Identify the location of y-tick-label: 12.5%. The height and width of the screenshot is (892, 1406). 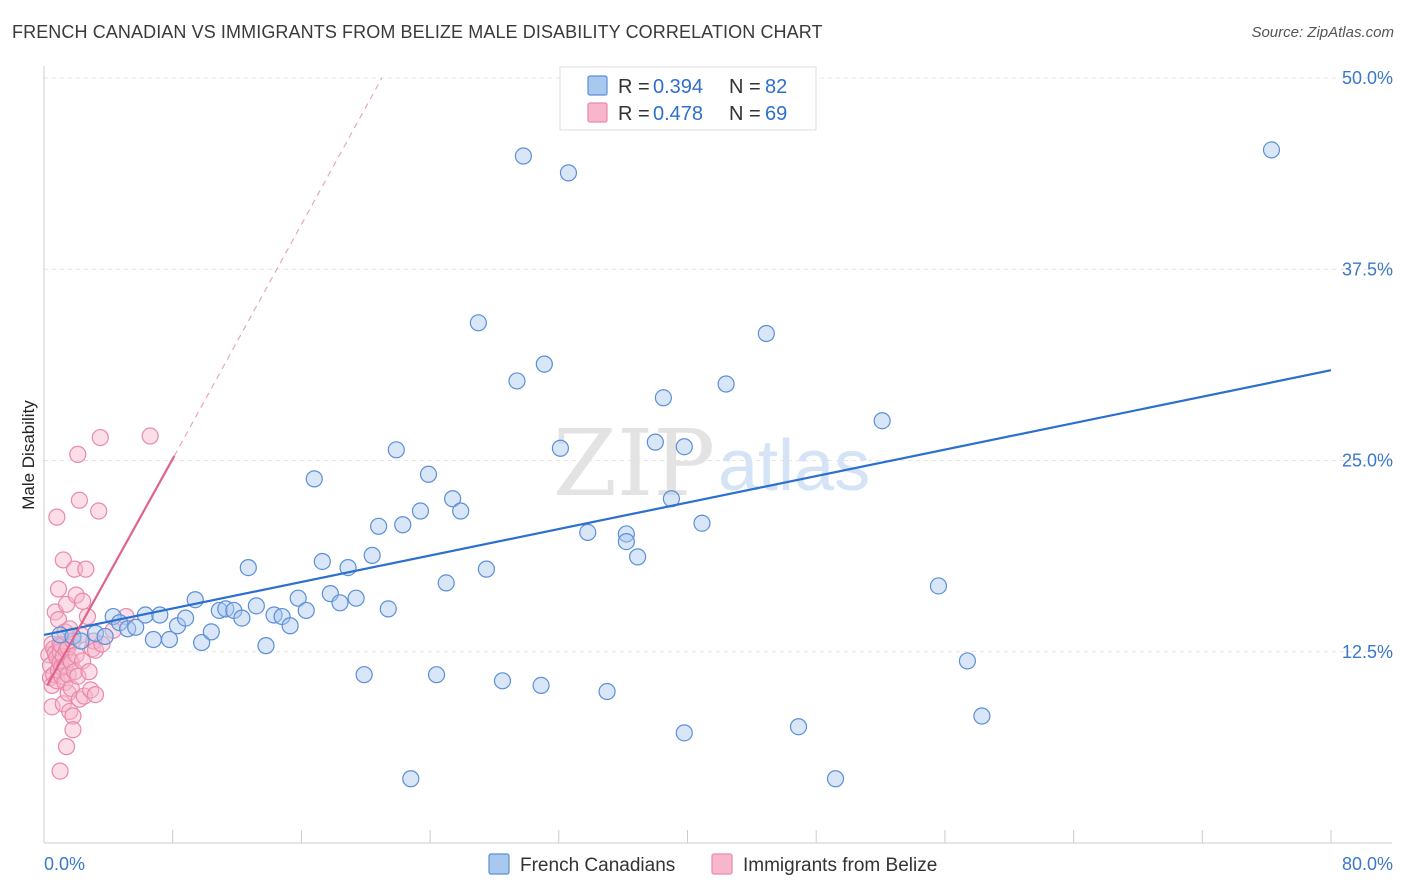
(1367, 652).